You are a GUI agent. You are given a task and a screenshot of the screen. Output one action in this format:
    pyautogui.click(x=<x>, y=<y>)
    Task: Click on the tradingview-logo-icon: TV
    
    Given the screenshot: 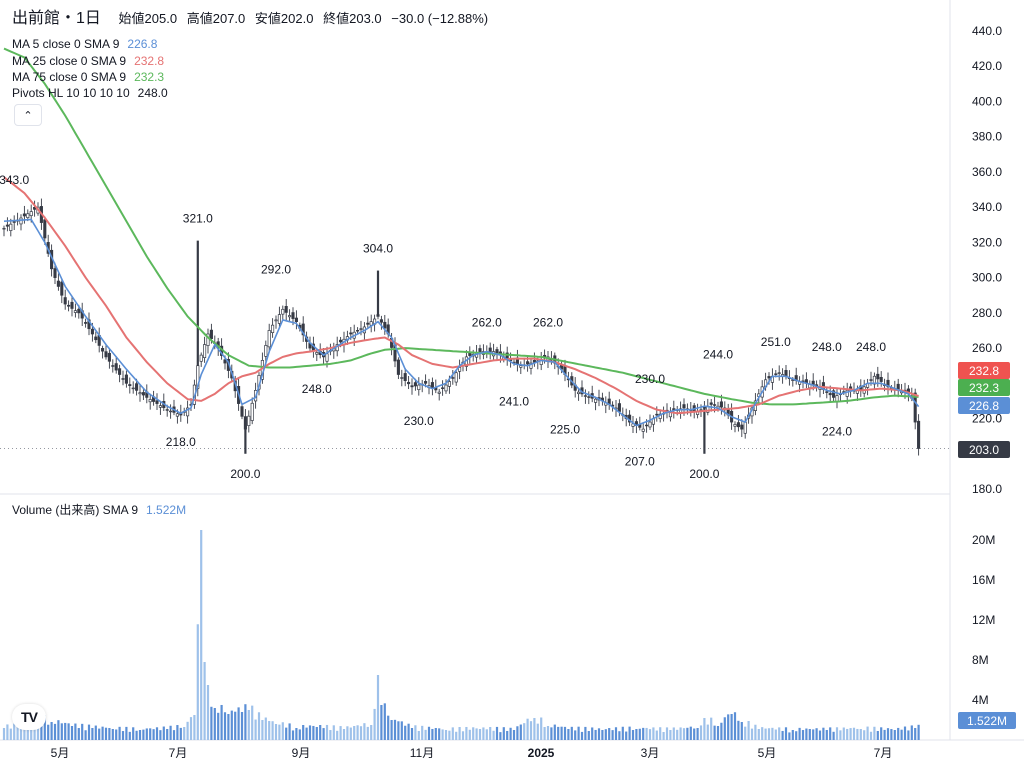 What is the action you would take?
    pyautogui.click(x=29, y=717)
    